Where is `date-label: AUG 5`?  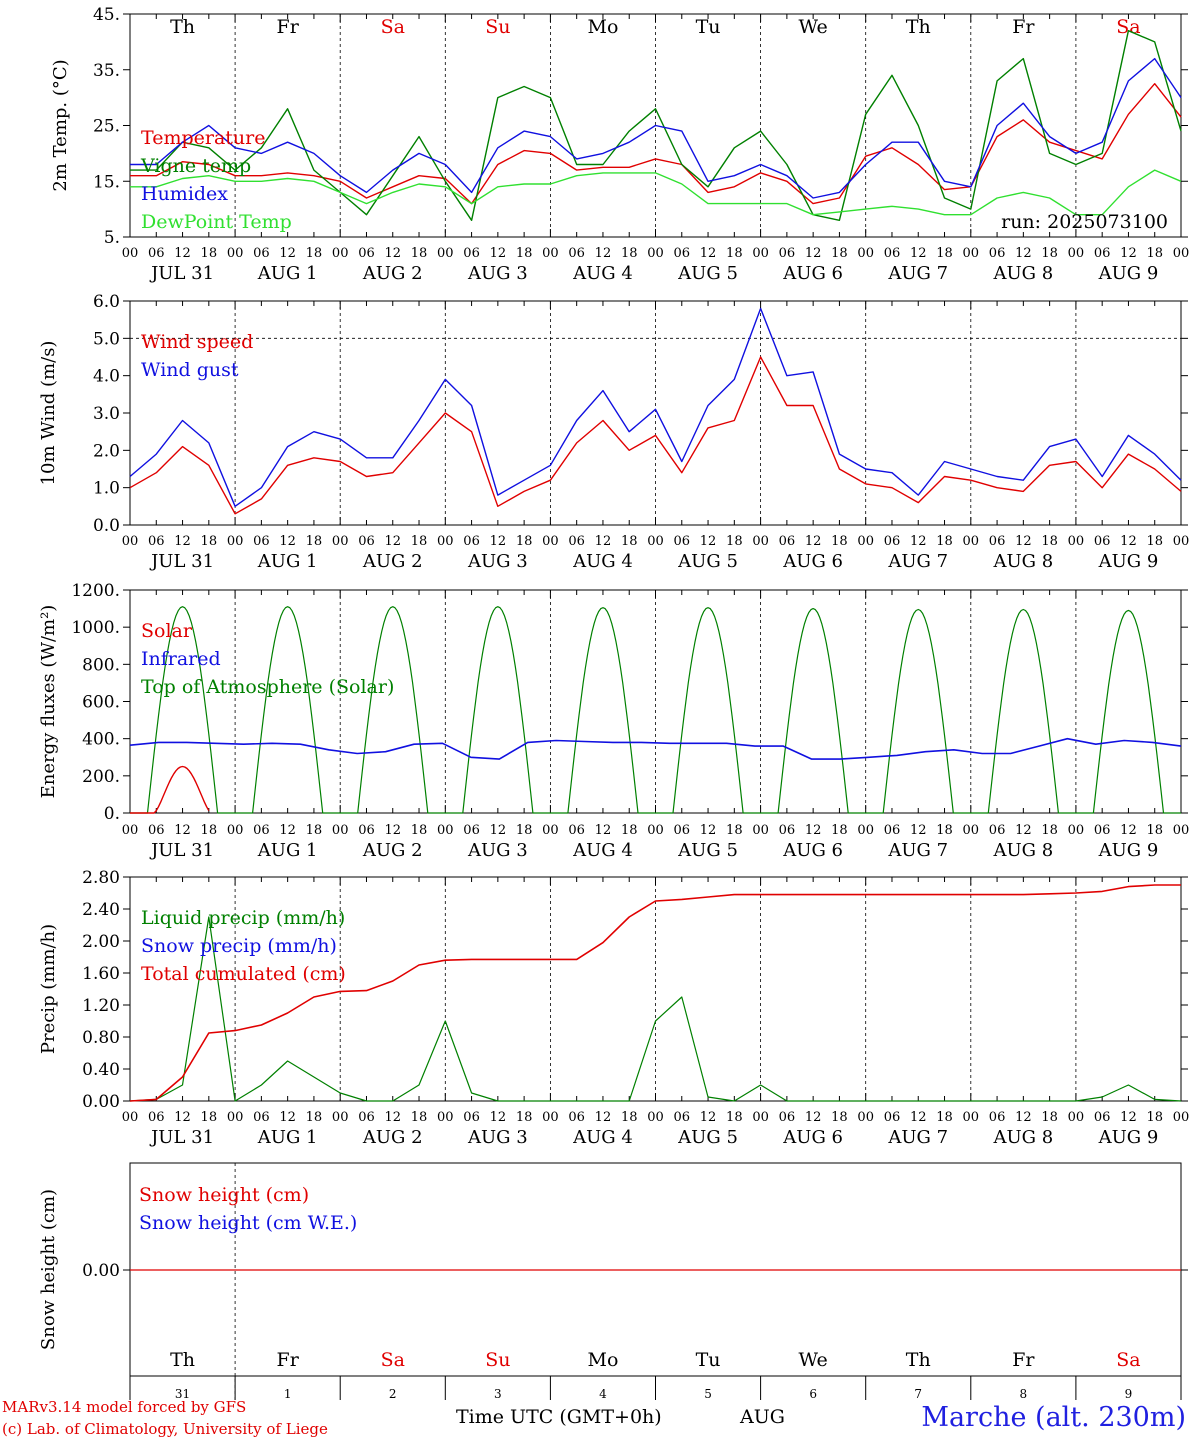 date-label: AUG 5 is located at coordinates (707, 850).